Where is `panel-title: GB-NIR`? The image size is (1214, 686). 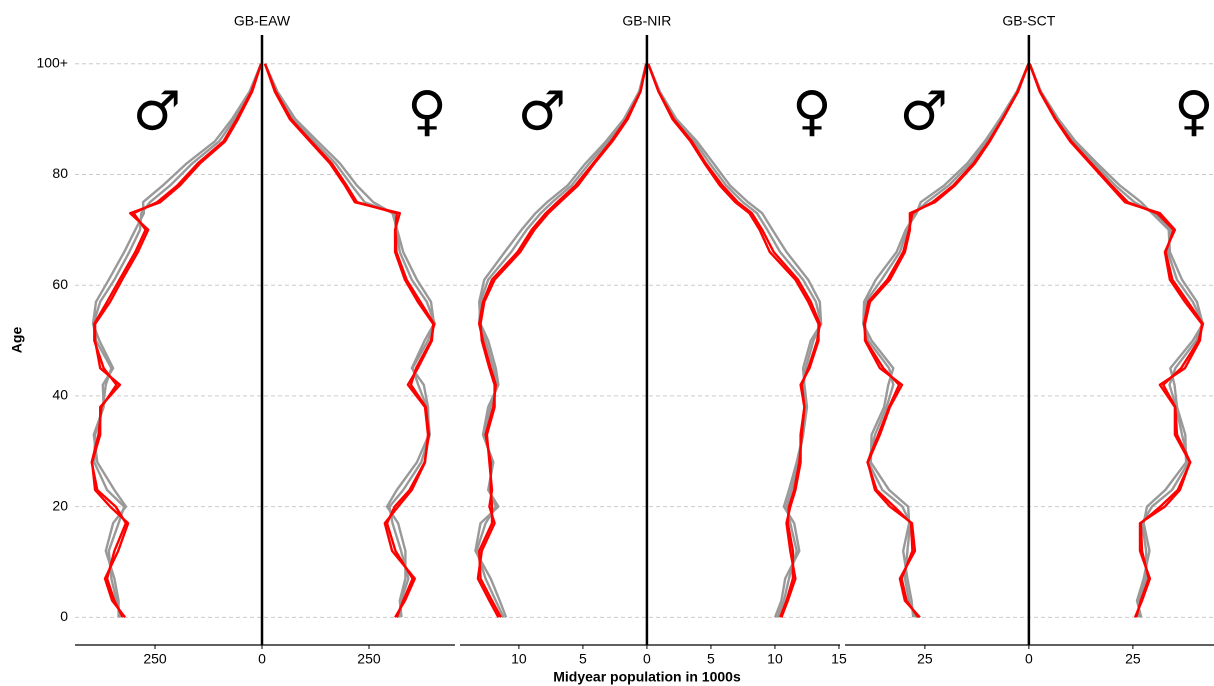 panel-title: GB-NIR is located at coordinates (646, 21).